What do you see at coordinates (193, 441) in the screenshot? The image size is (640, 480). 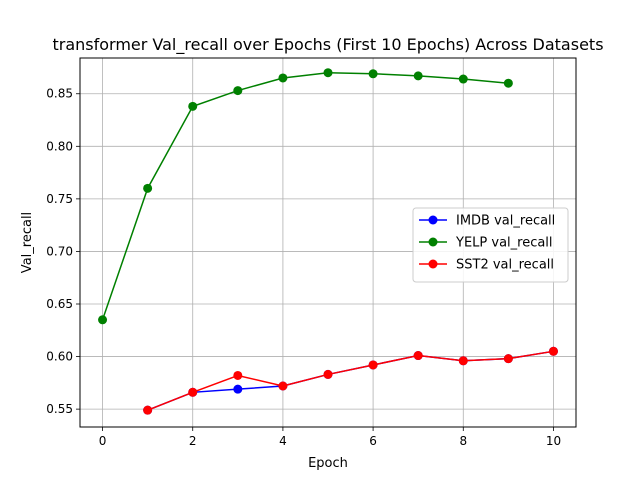 I see `x-tick-label: 2` at bounding box center [193, 441].